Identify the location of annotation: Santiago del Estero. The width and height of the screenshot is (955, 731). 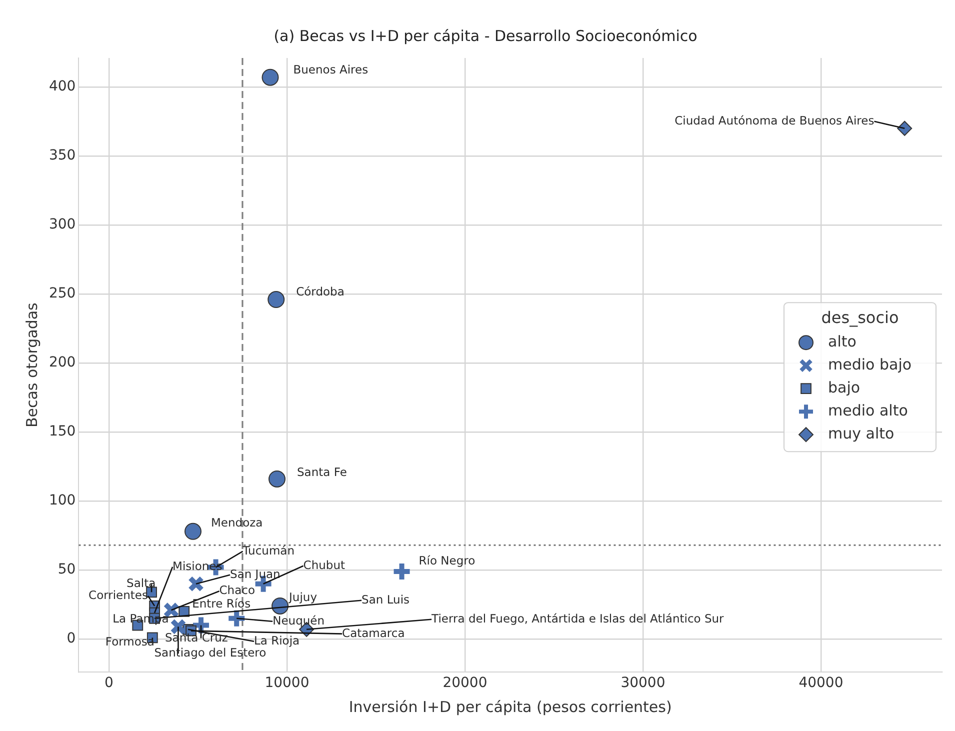
(210, 653).